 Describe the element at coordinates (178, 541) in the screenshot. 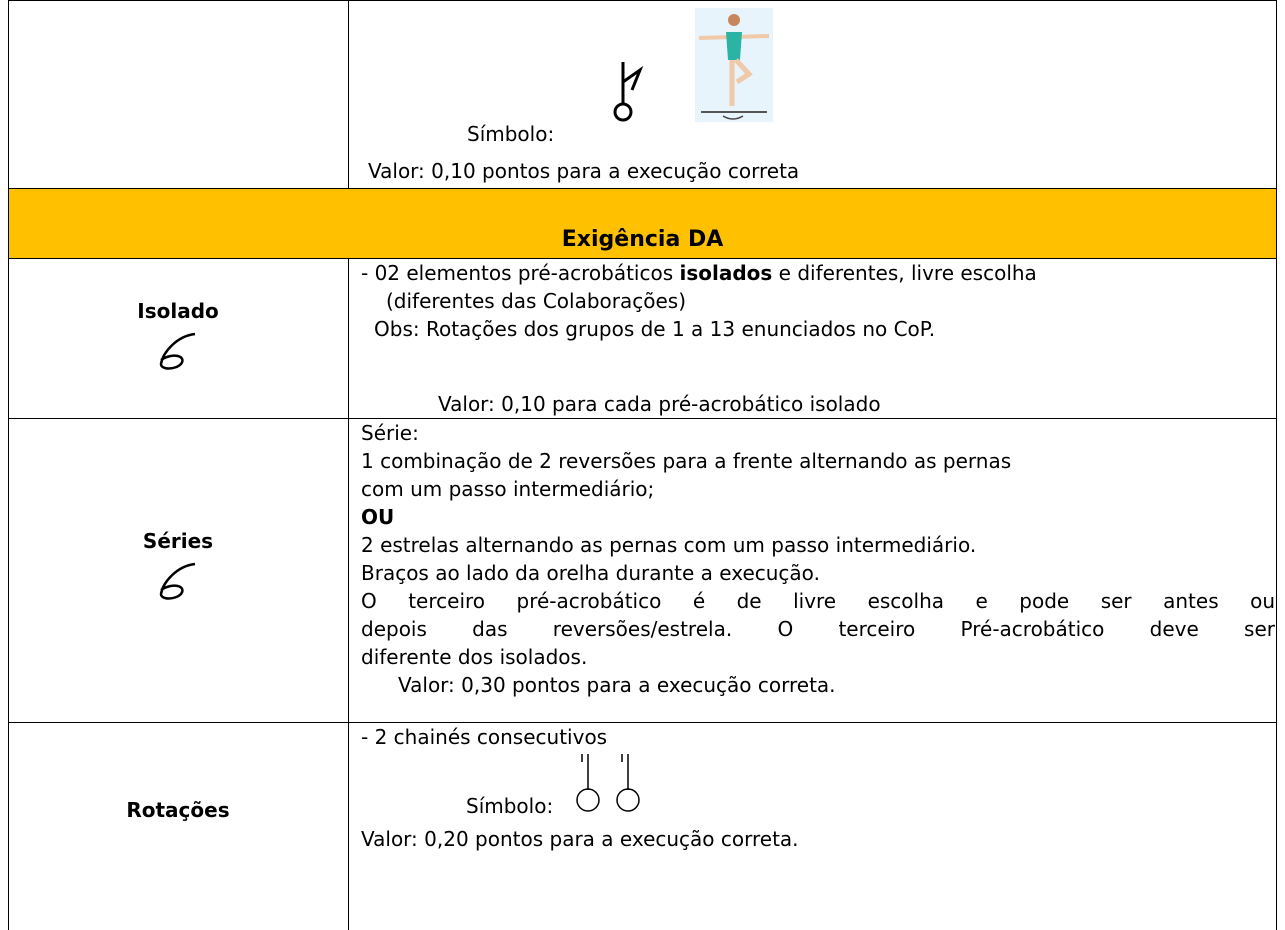

I see `row-label: Séries` at that location.